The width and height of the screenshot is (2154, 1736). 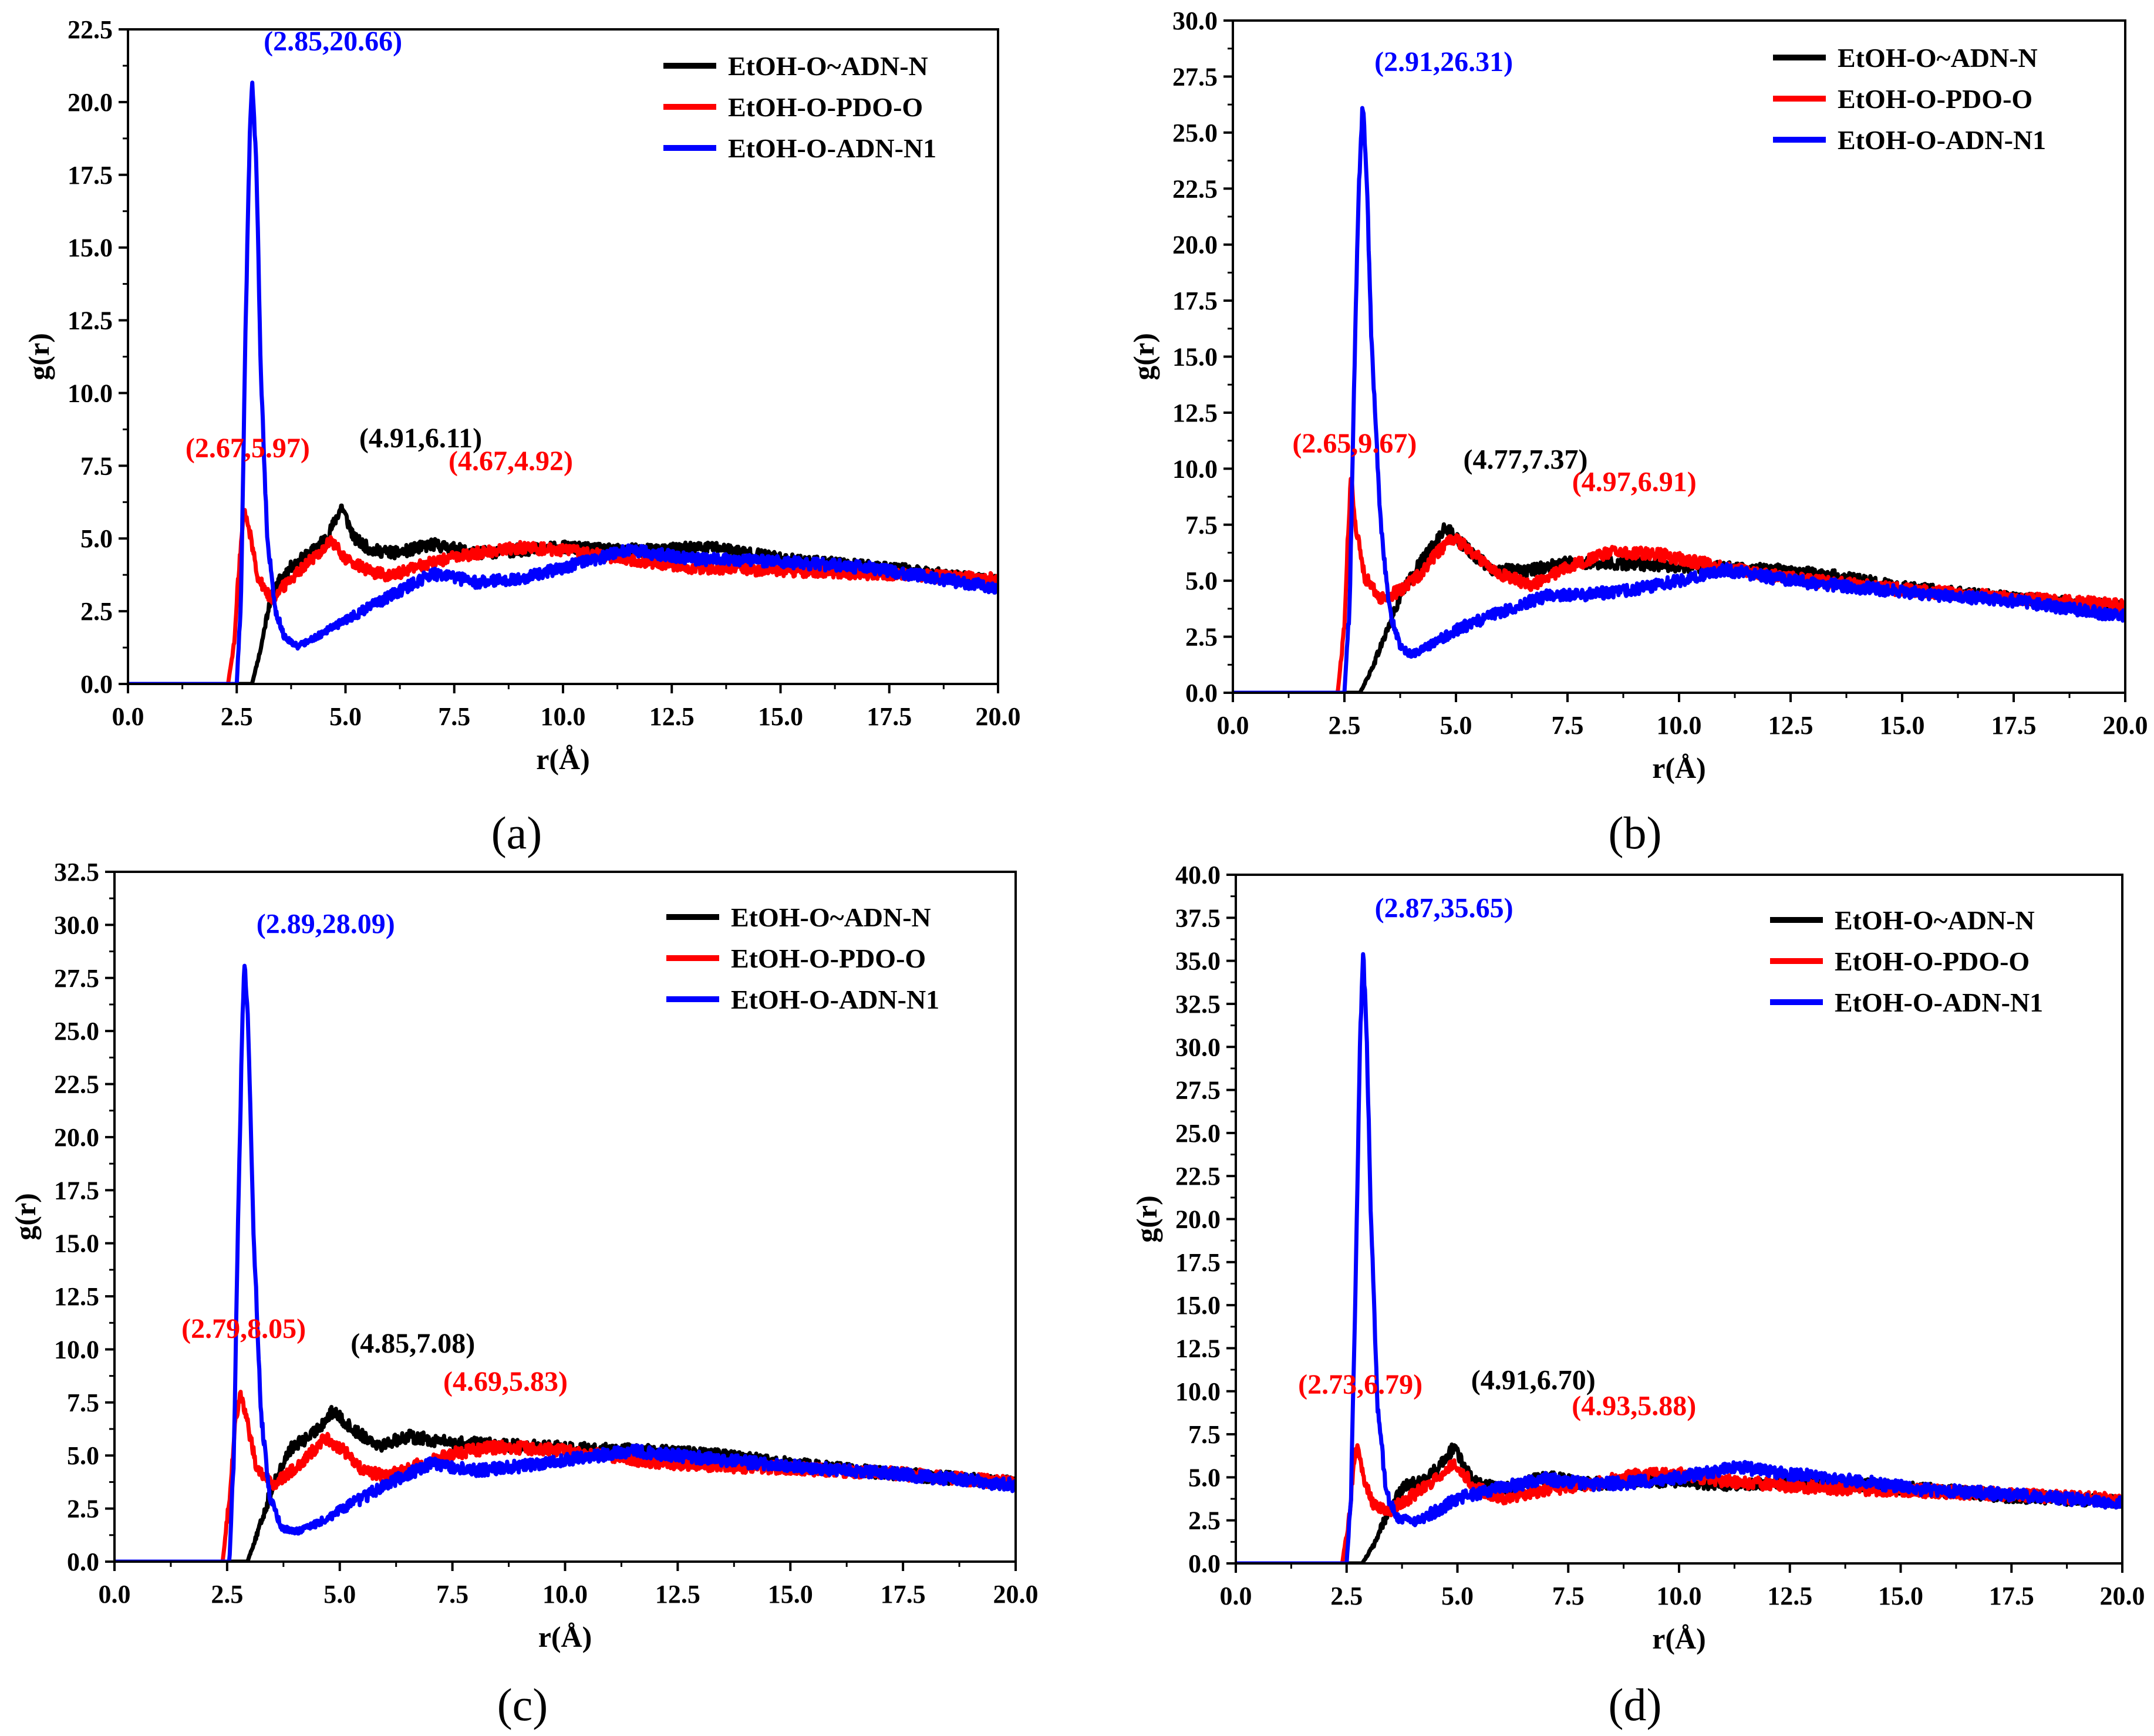 What do you see at coordinates (1354, 443) in the screenshot?
I see `peak-annotation: (2.65,9.67)` at bounding box center [1354, 443].